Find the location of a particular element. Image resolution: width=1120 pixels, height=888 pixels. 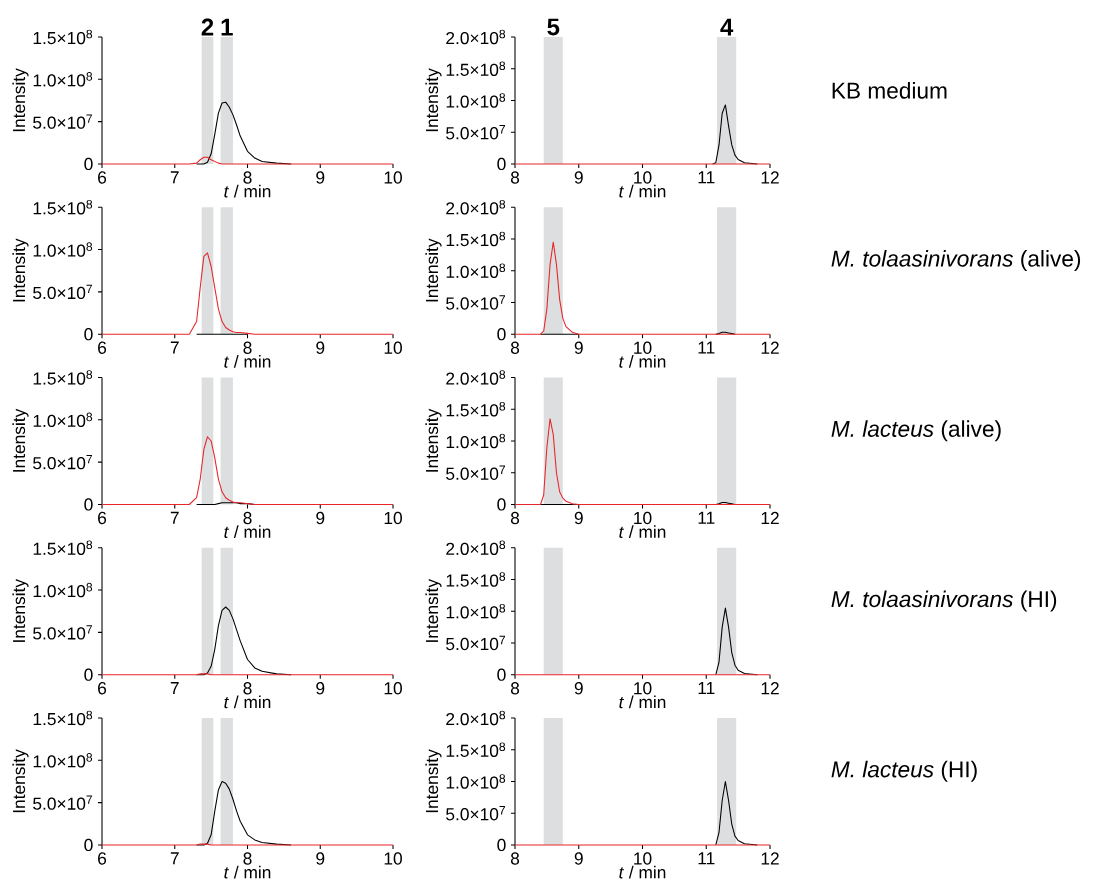

text: M. lacteus (HI) is located at coordinates (904, 771).